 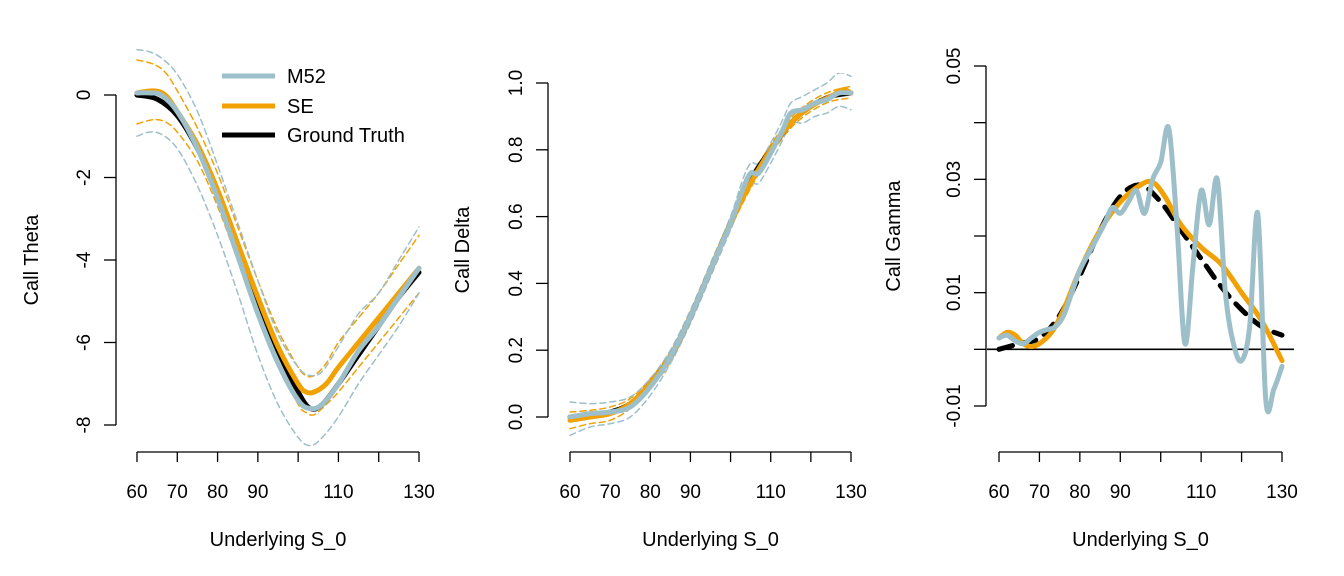 I want to click on series-line-ground-truth, so click(x=710, y=255).